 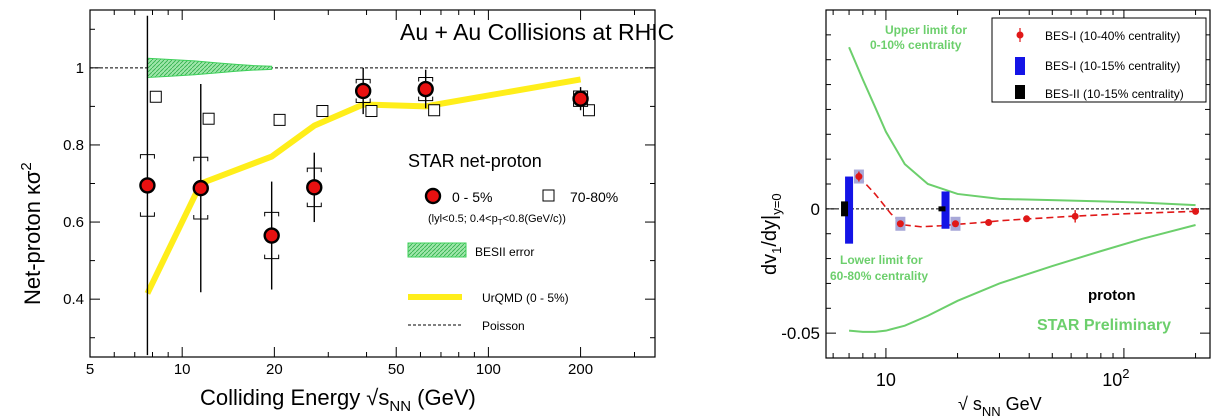 I want to click on upper-limit-curve, so click(x=1022, y=126).